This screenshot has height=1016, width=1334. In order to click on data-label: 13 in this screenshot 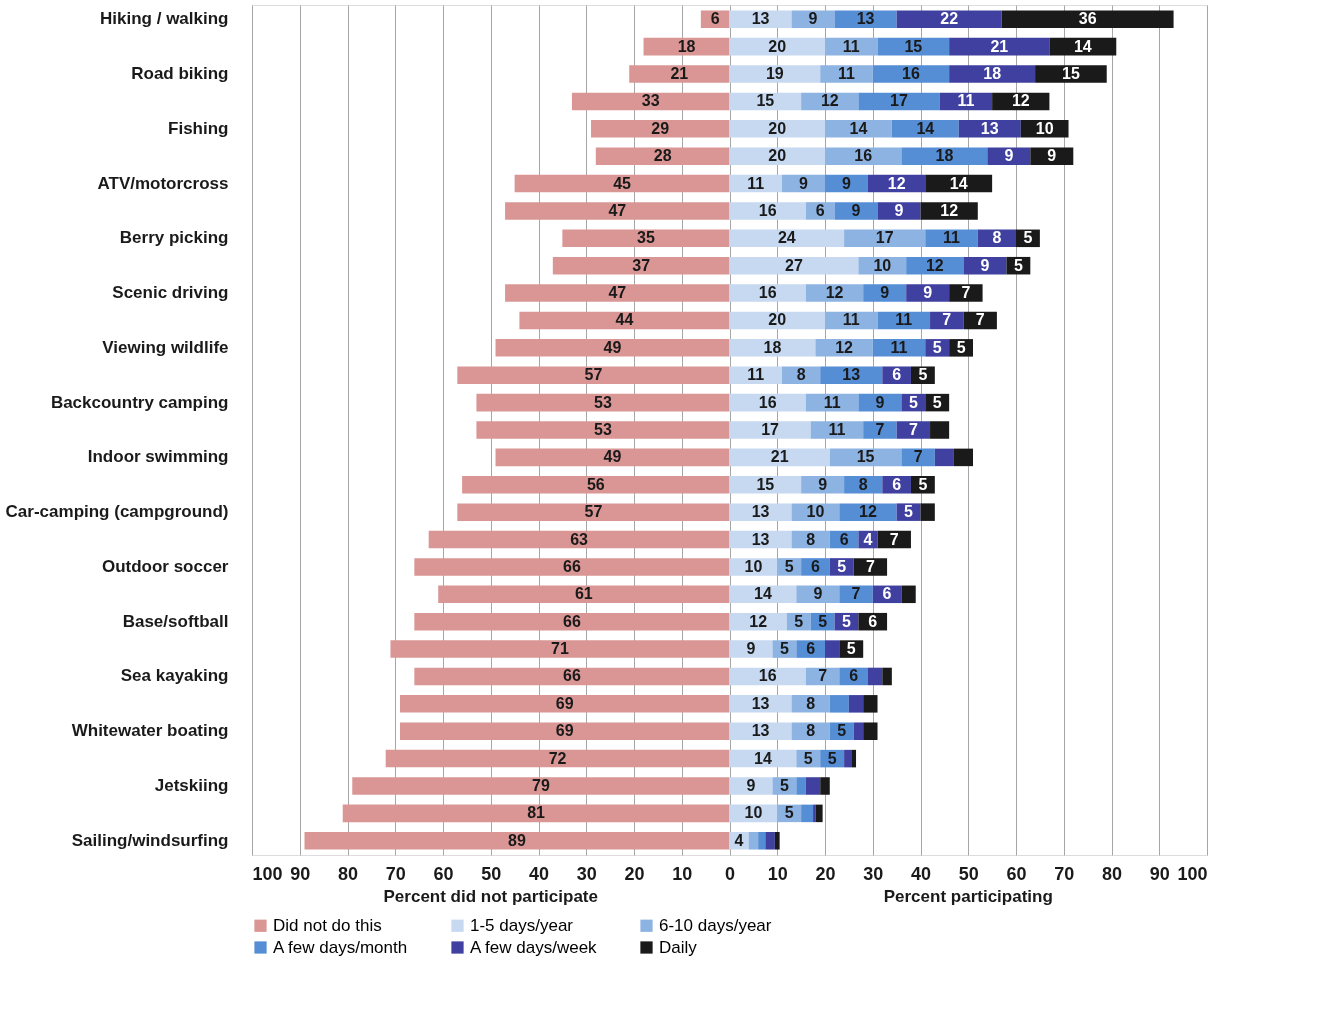, I will do `click(851, 375)`.